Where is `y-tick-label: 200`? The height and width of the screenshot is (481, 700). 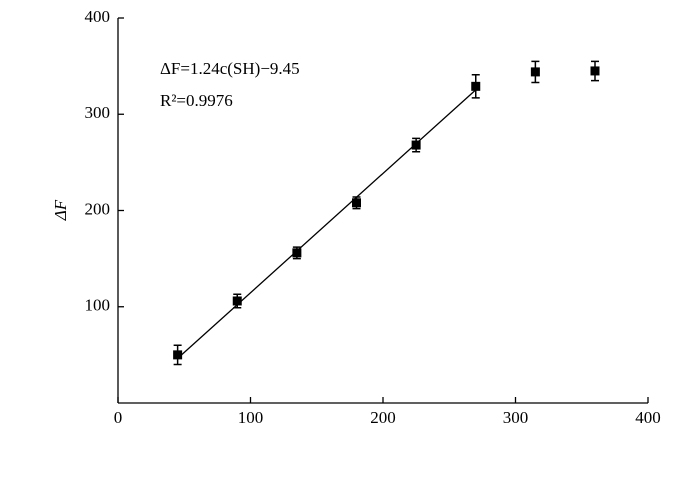 y-tick-label: 200 is located at coordinates (98, 208).